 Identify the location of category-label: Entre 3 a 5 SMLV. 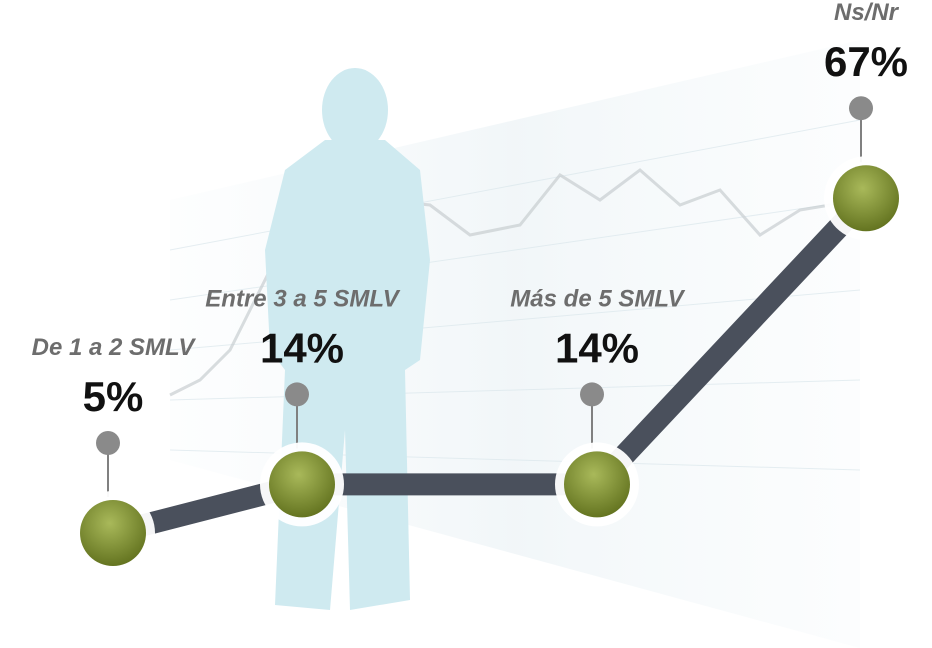
(302, 298).